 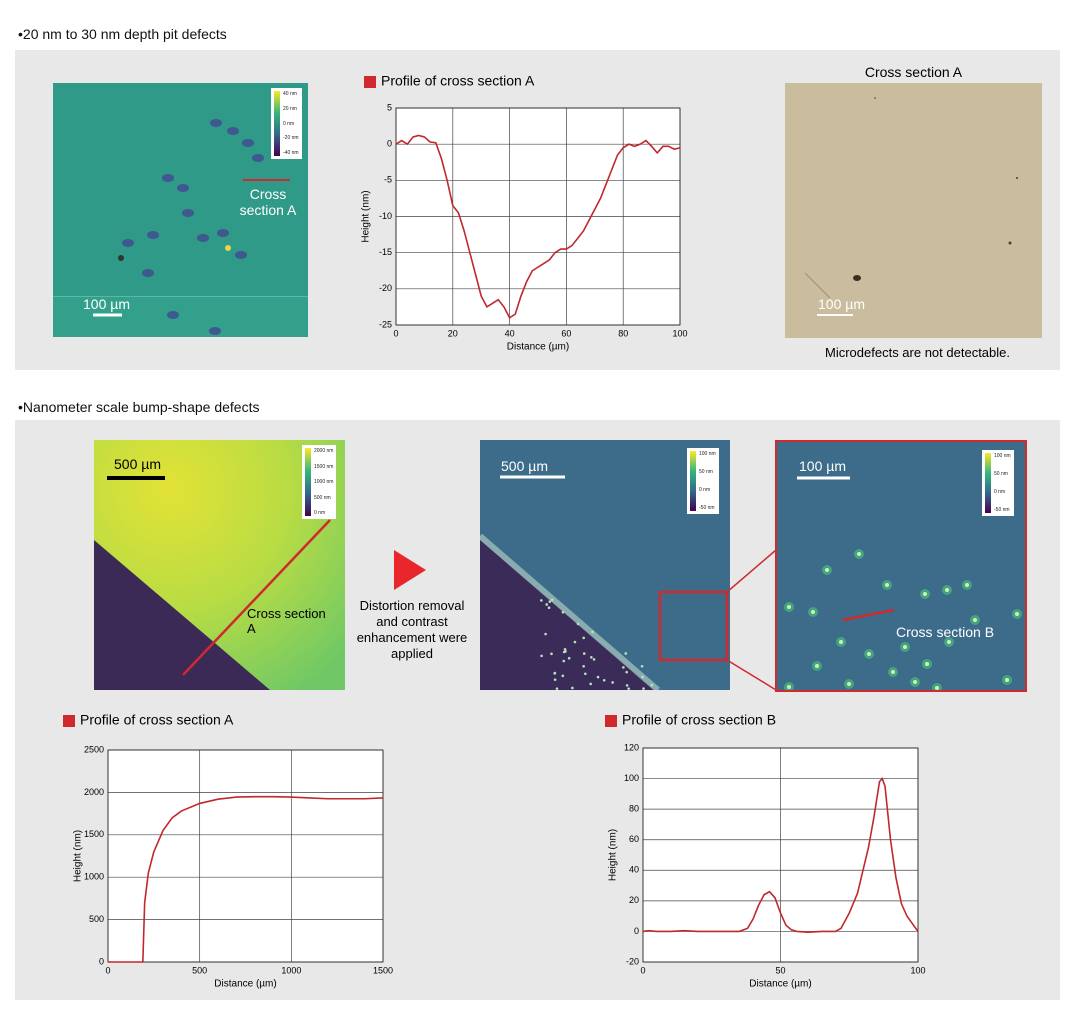 I want to click on data-line, so click(x=538, y=226).